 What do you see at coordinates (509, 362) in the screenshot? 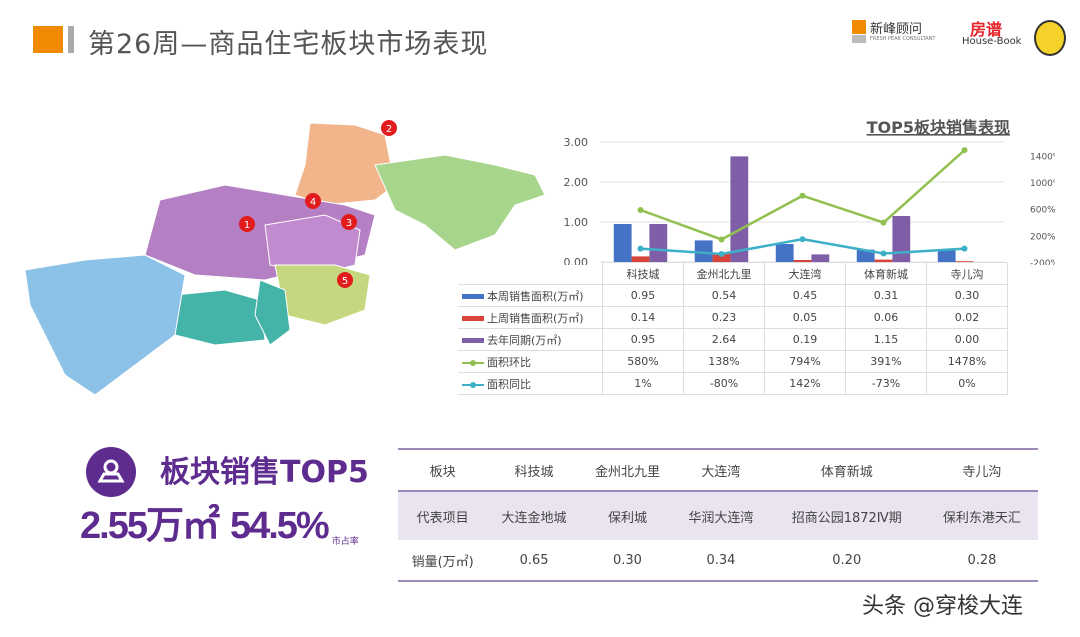
I see `legend-label: 面积环比` at bounding box center [509, 362].